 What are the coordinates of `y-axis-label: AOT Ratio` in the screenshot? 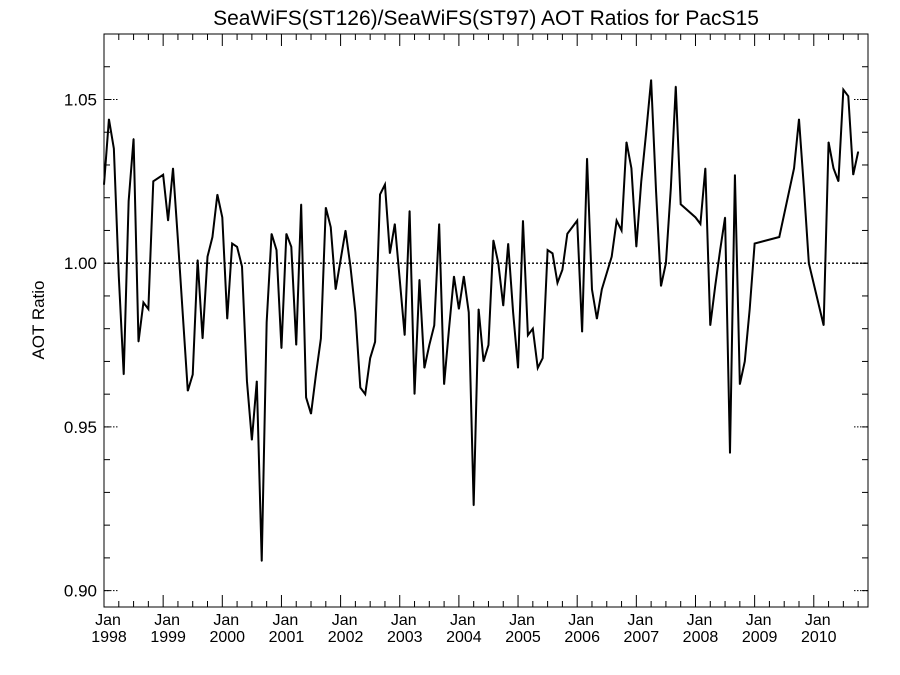 It's located at (38, 319).